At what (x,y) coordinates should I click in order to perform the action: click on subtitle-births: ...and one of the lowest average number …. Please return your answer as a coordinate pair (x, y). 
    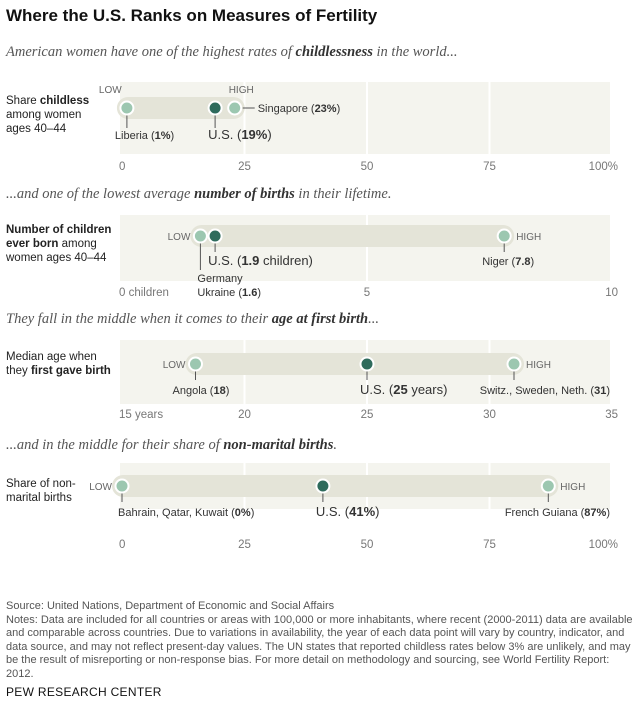
    Looking at the image, I should click on (199, 194).